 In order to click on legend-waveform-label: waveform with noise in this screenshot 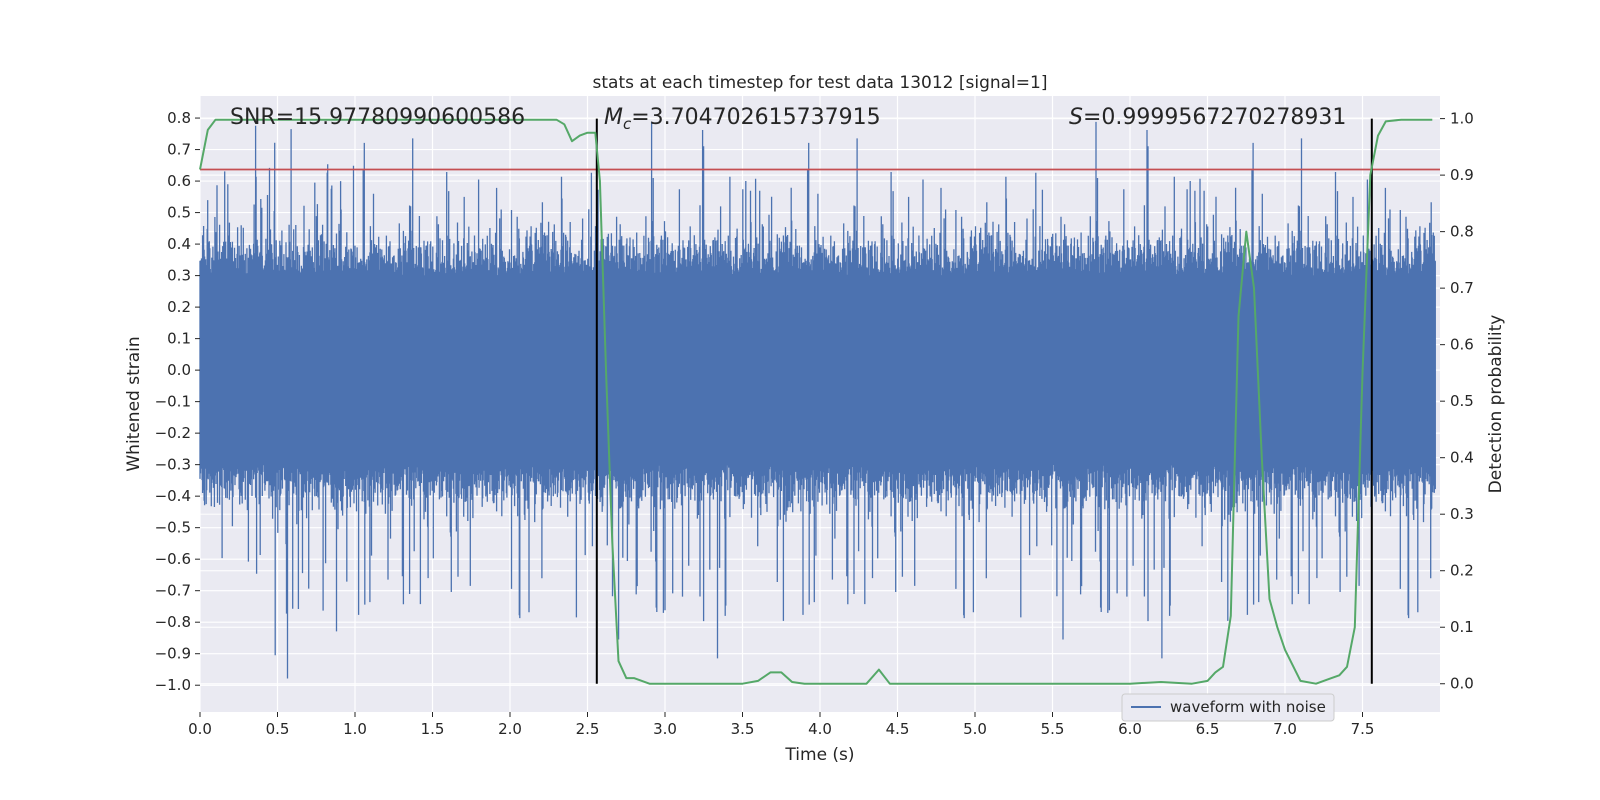, I will do `click(1248, 707)`.